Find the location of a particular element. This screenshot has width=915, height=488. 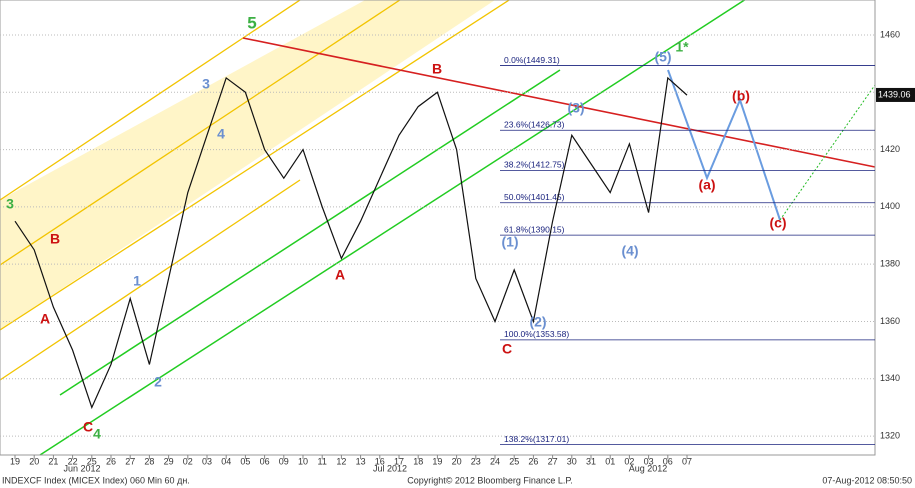

fib-label: 50.0%(1401.45) is located at coordinates (534, 197).